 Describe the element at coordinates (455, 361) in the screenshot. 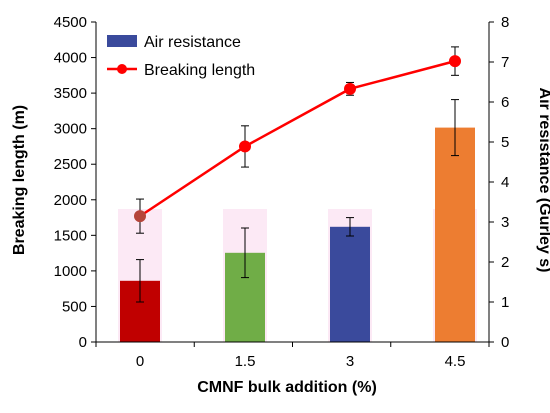

I see `x-tick-label: 4.5` at that location.